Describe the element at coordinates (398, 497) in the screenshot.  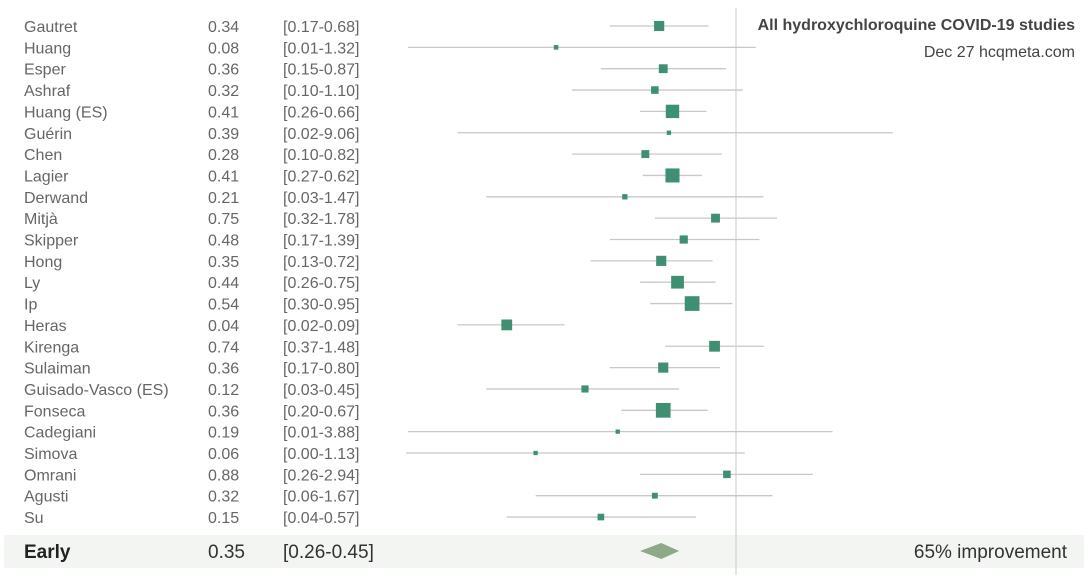
I see `study-row: Agusti 0.32 [0.06-1.67]` at that location.